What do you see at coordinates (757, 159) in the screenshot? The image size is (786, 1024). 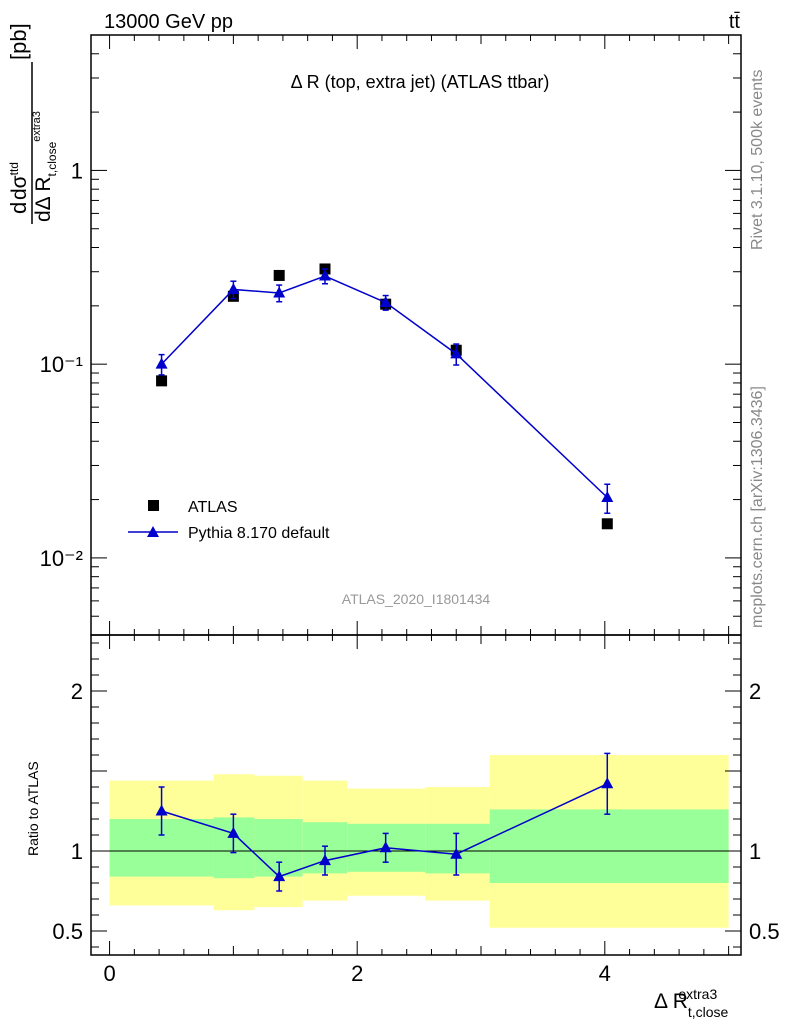 I see `rivet-label: Rivet 3.1.10, 500k events` at bounding box center [757, 159].